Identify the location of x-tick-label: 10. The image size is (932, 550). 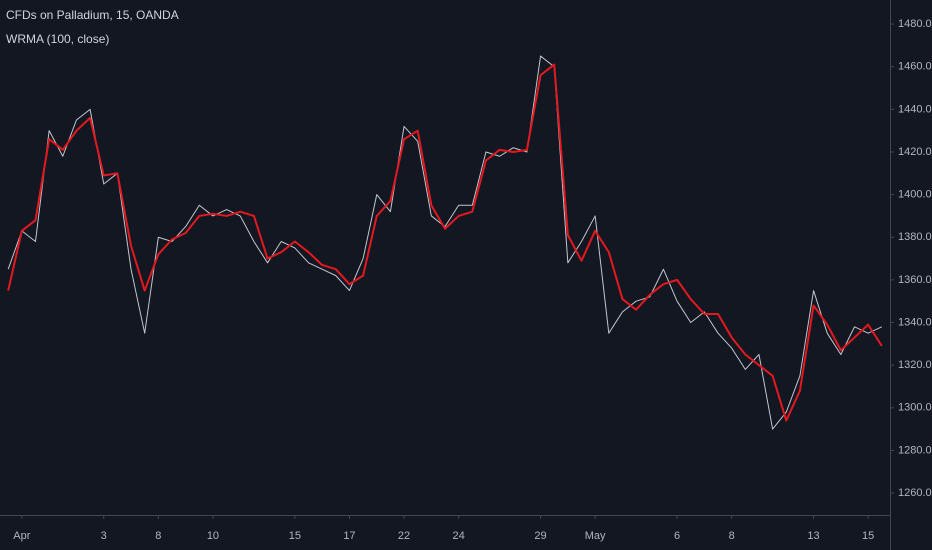
(213, 536).